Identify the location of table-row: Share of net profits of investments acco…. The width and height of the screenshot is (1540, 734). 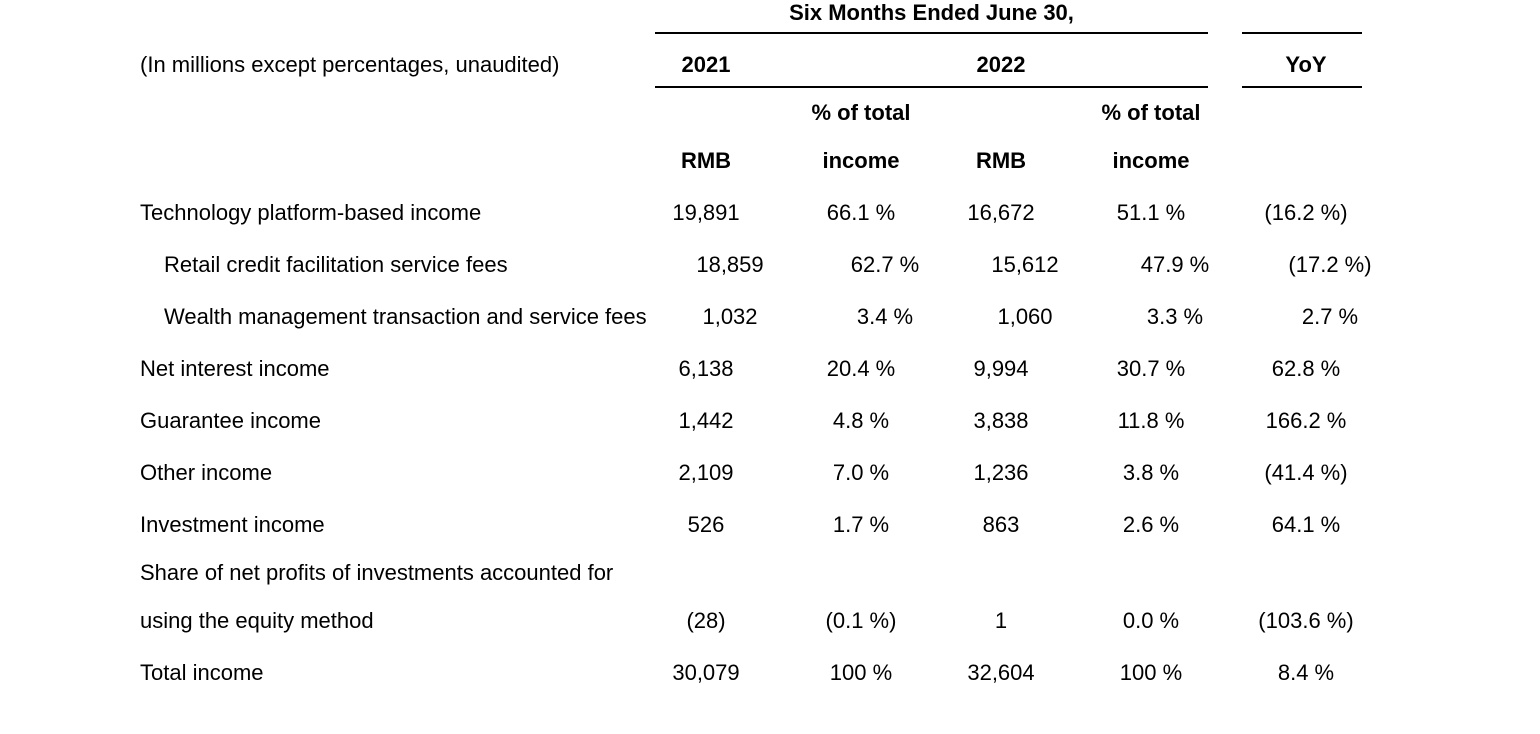
(677, 573).